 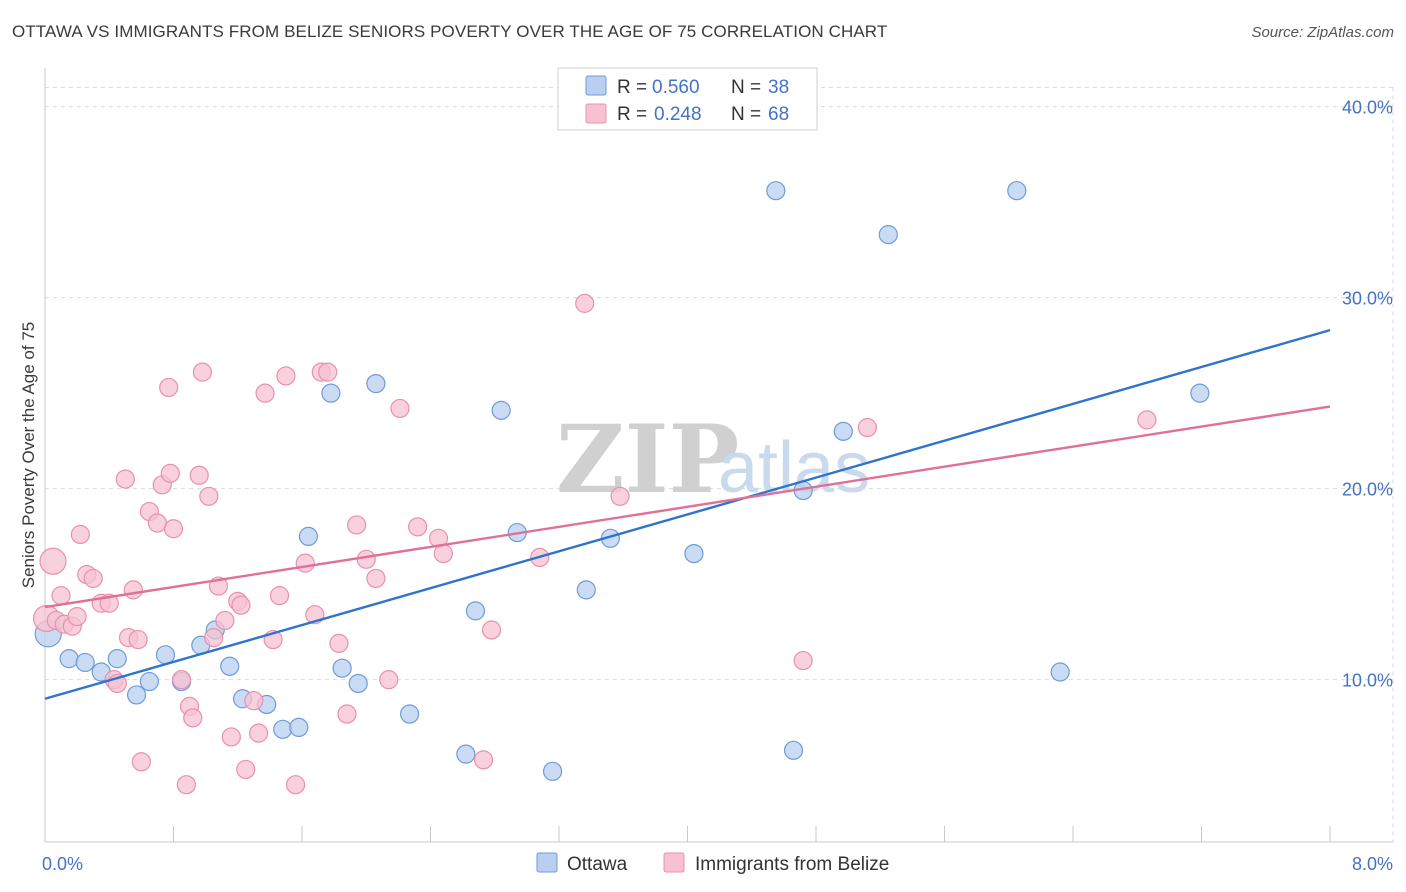 I want to click on x-tick-label: 0.0%, so click(x=62, y=864).